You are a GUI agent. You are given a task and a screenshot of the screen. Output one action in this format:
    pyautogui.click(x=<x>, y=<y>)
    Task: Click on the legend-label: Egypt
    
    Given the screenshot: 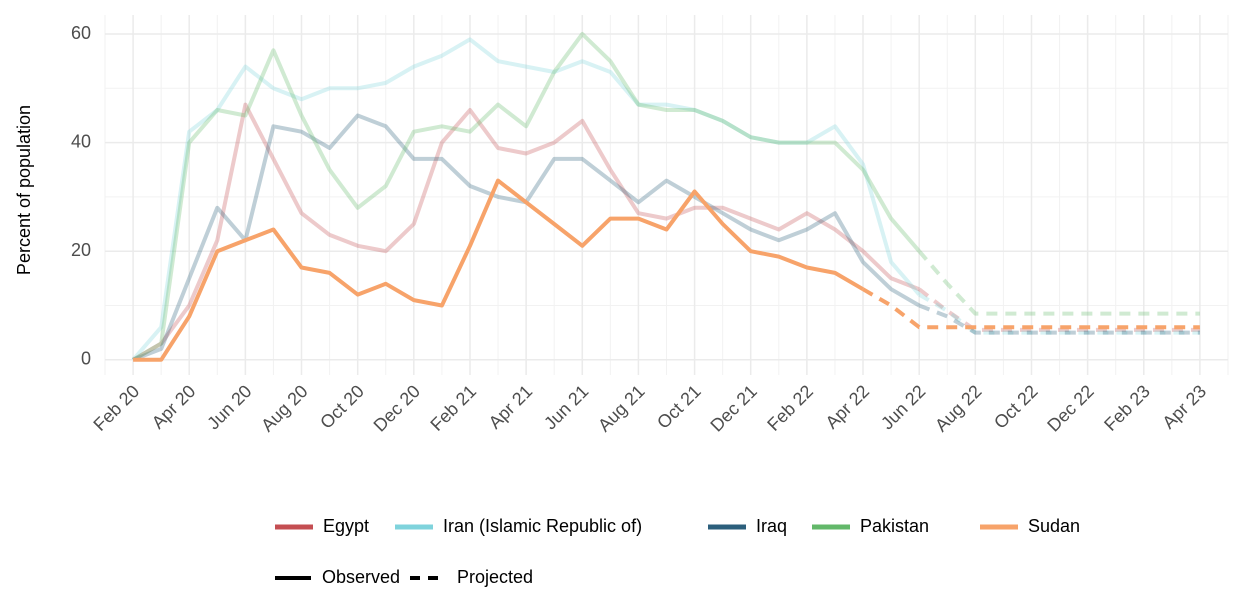 What is the action you would take?
    pyautogui.click(x=346, y=526)
    